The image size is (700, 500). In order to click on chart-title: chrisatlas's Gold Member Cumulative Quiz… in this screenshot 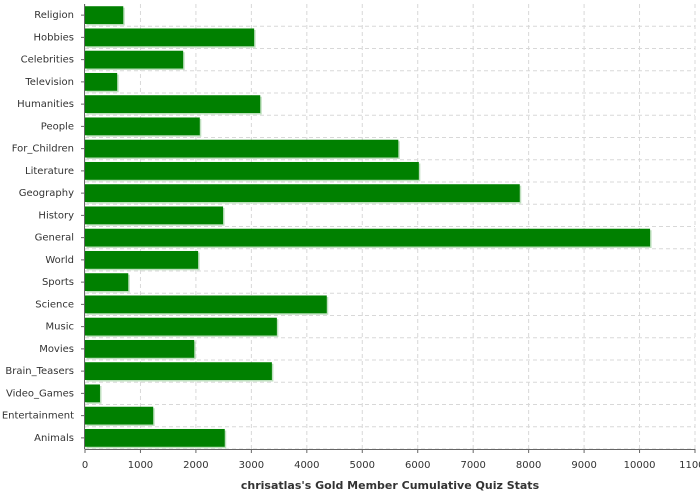, I will do `click(390, 485)`.